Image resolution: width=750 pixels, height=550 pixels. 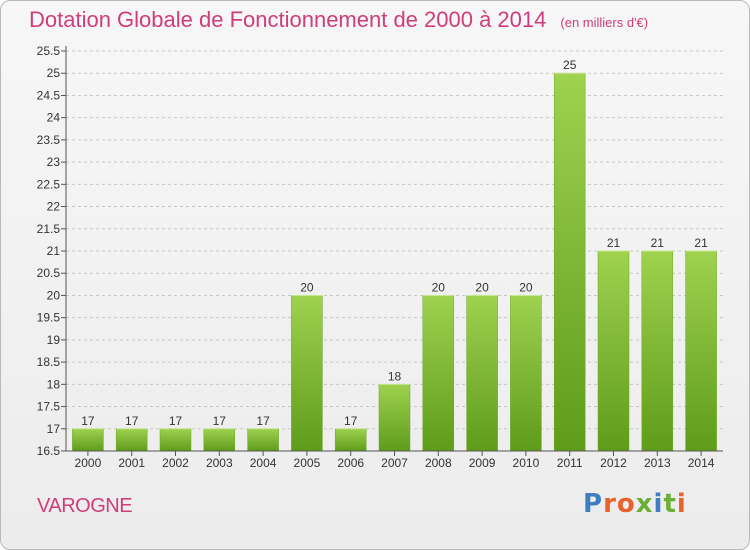 What do you see at coordinates (701, 463) in the screenshot?
I see `x-tick-label: 2014` at bounding box center [701, 463].